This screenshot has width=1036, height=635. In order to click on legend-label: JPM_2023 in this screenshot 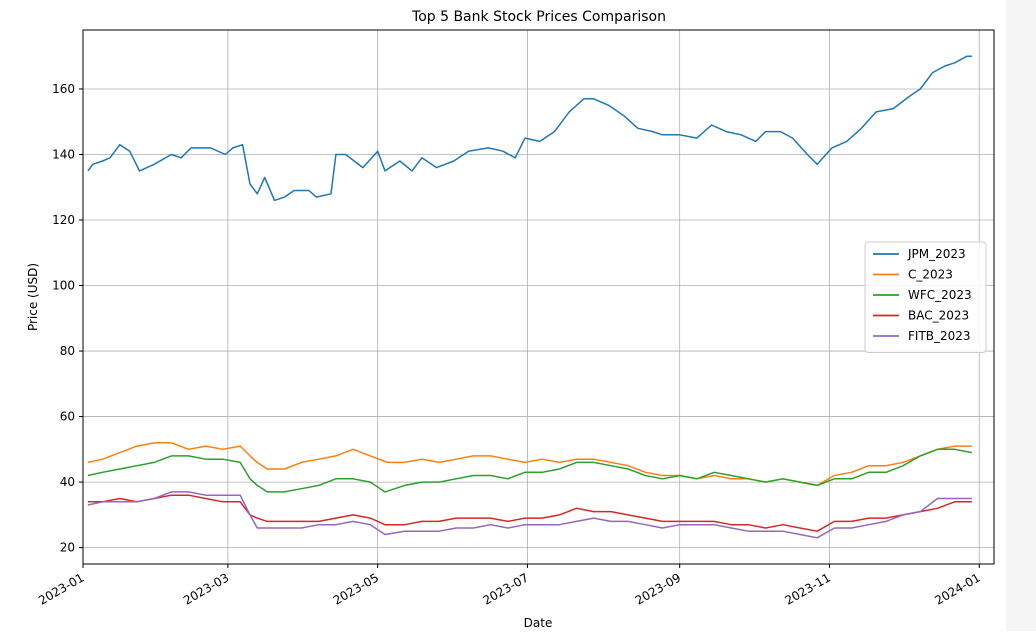, I will do `click(936, 254)`.